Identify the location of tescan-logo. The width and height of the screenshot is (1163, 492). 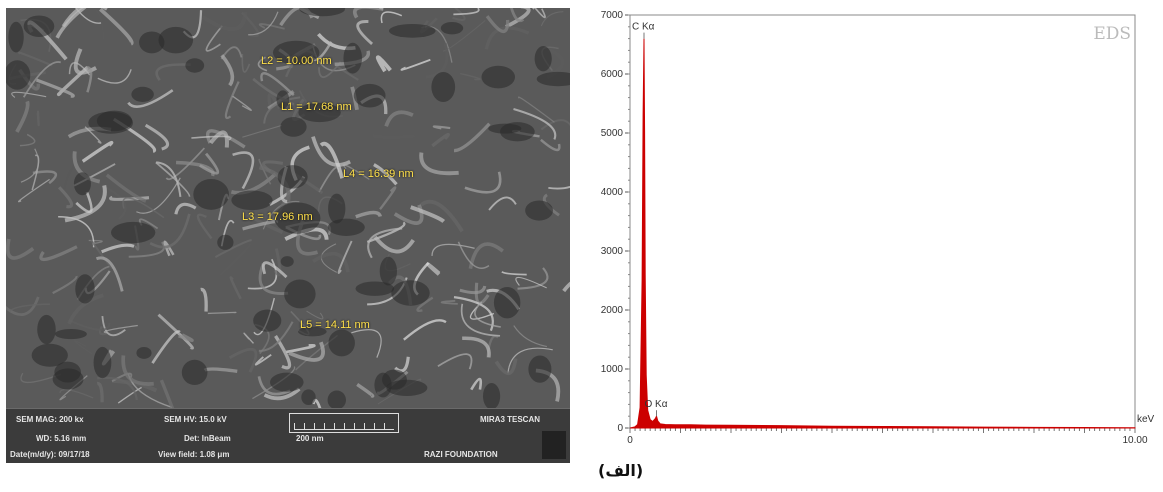
(554, 445).